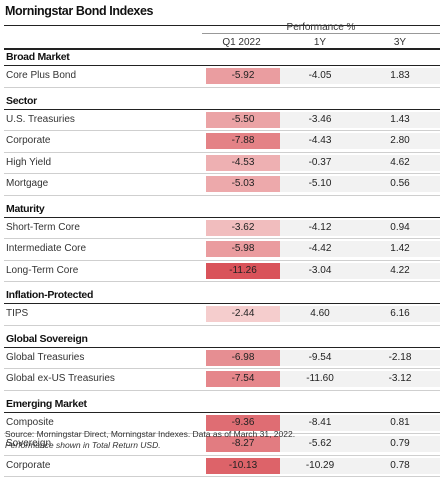 The image size is (444, 477). I want to click on column-header-1y: 1Y, so click(320, 42).